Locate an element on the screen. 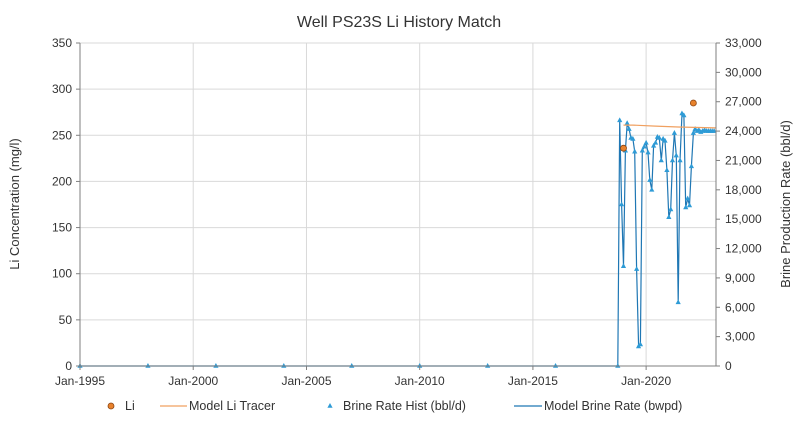 The image size is (798, 436). legend-model-li-label: Model Li Tracer is located at coordinates (232, 406).